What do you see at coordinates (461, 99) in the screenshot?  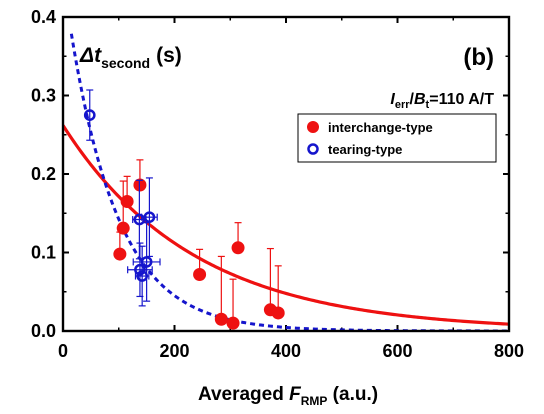 I see `condition-value: =110 A/T` at bounding box center [461, 99].